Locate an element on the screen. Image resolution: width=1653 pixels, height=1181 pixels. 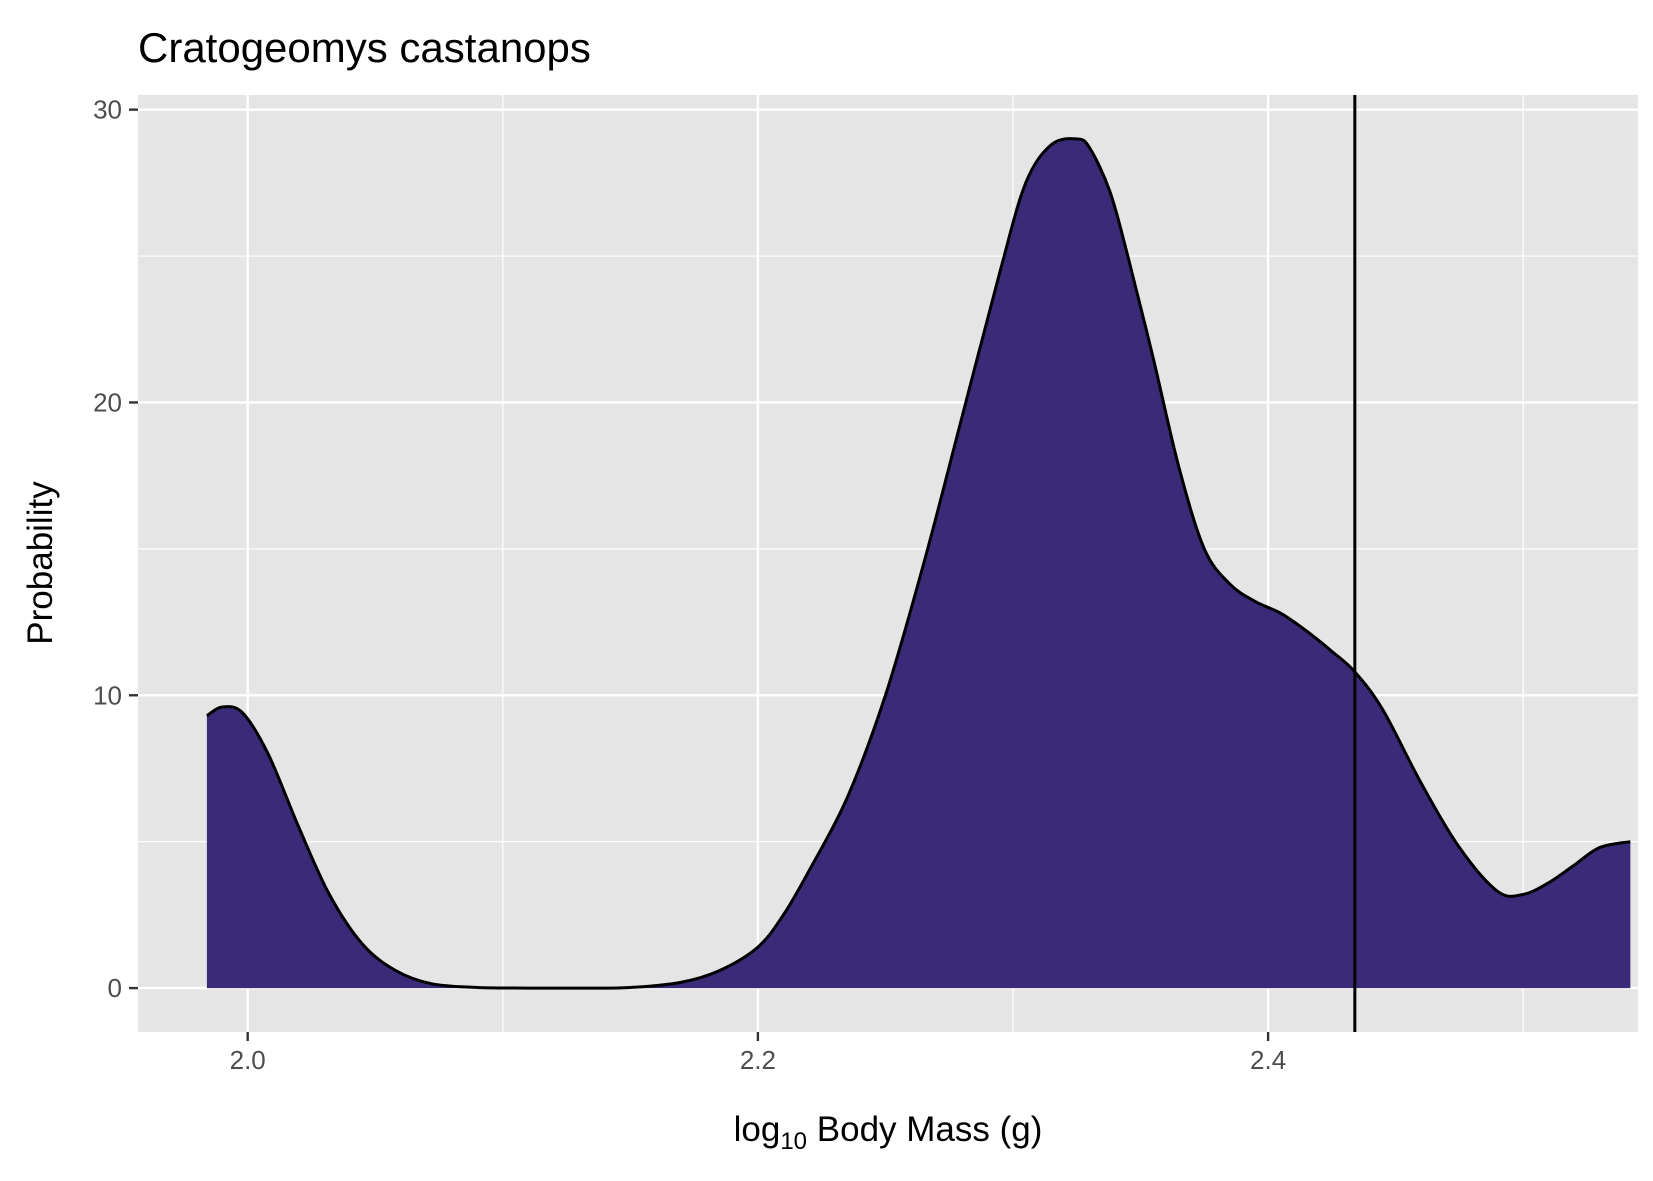
y-tick-label: 0 is located at coordinates (115, 988).